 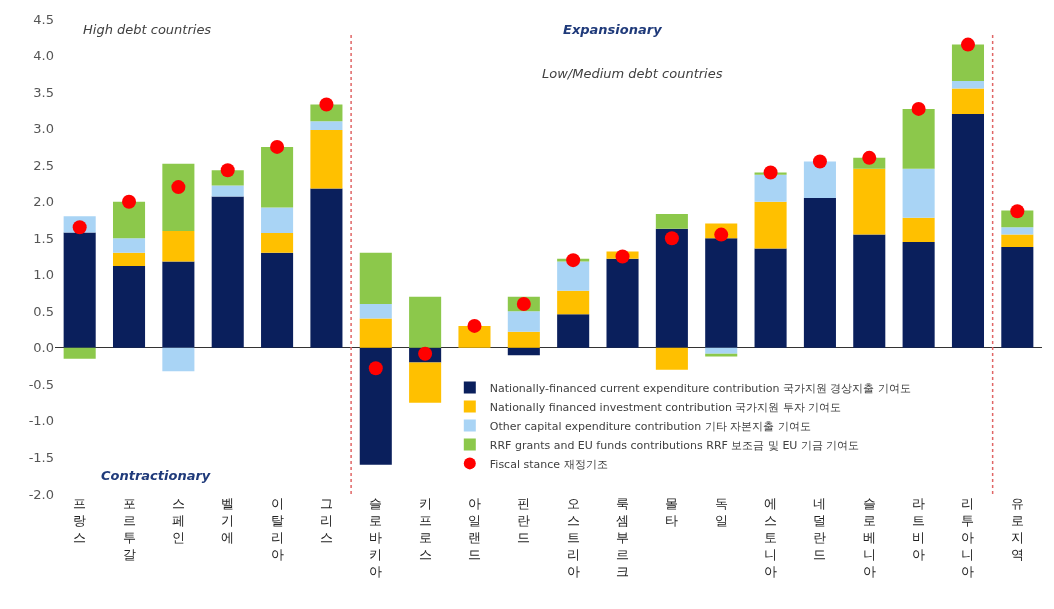 What do you see at coordinates (869, 537) in the screenshot?
I see `x-tick-label: 슬로베니아` at bounding box center [869, 537].